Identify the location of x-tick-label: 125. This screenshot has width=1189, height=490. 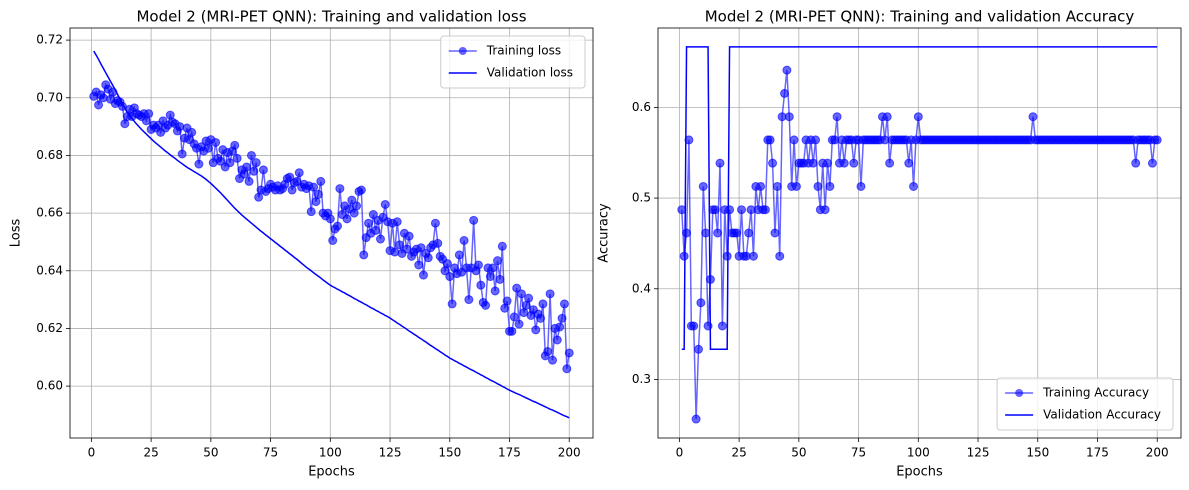
(978, 453).